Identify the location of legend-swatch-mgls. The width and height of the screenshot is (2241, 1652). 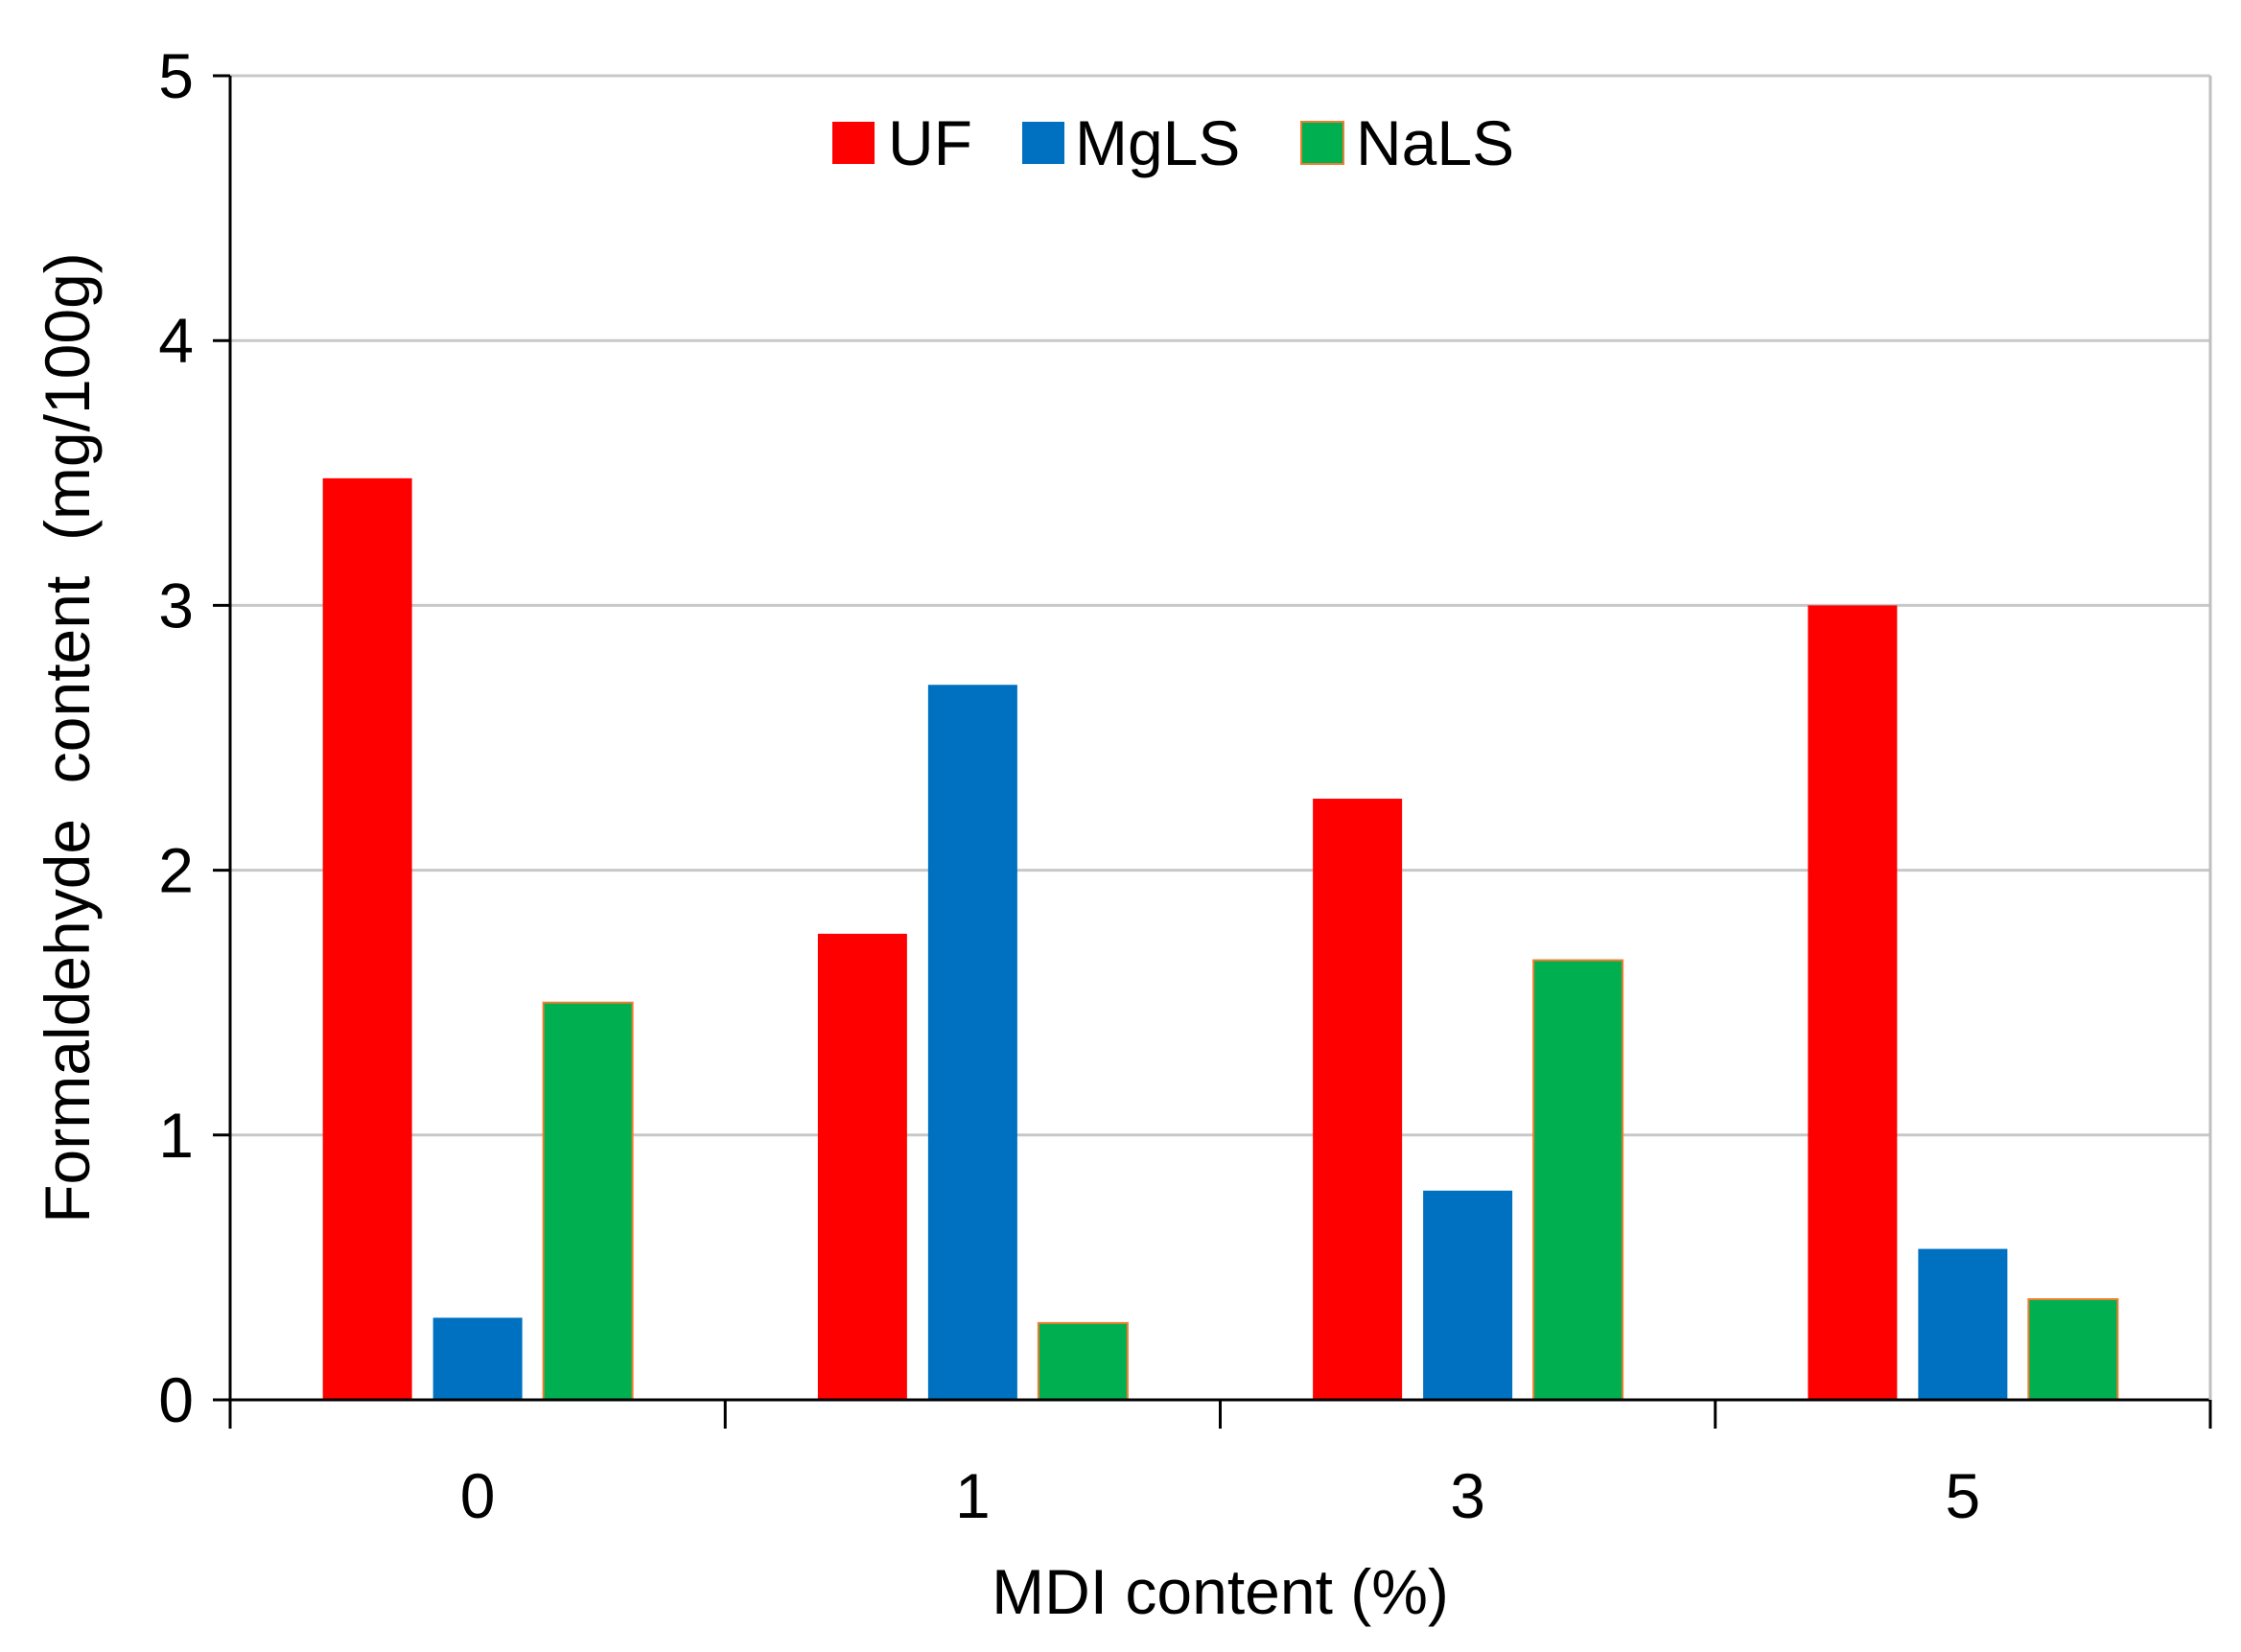
(1043, 143).